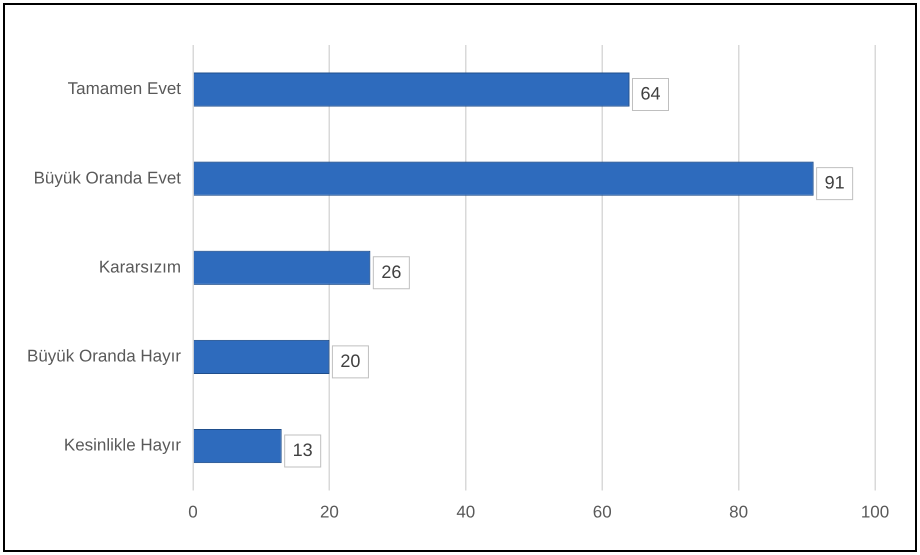 The height and width of the screenshot is (555, 920). I want to click on x-tick-label: 100, so click(875, 512).